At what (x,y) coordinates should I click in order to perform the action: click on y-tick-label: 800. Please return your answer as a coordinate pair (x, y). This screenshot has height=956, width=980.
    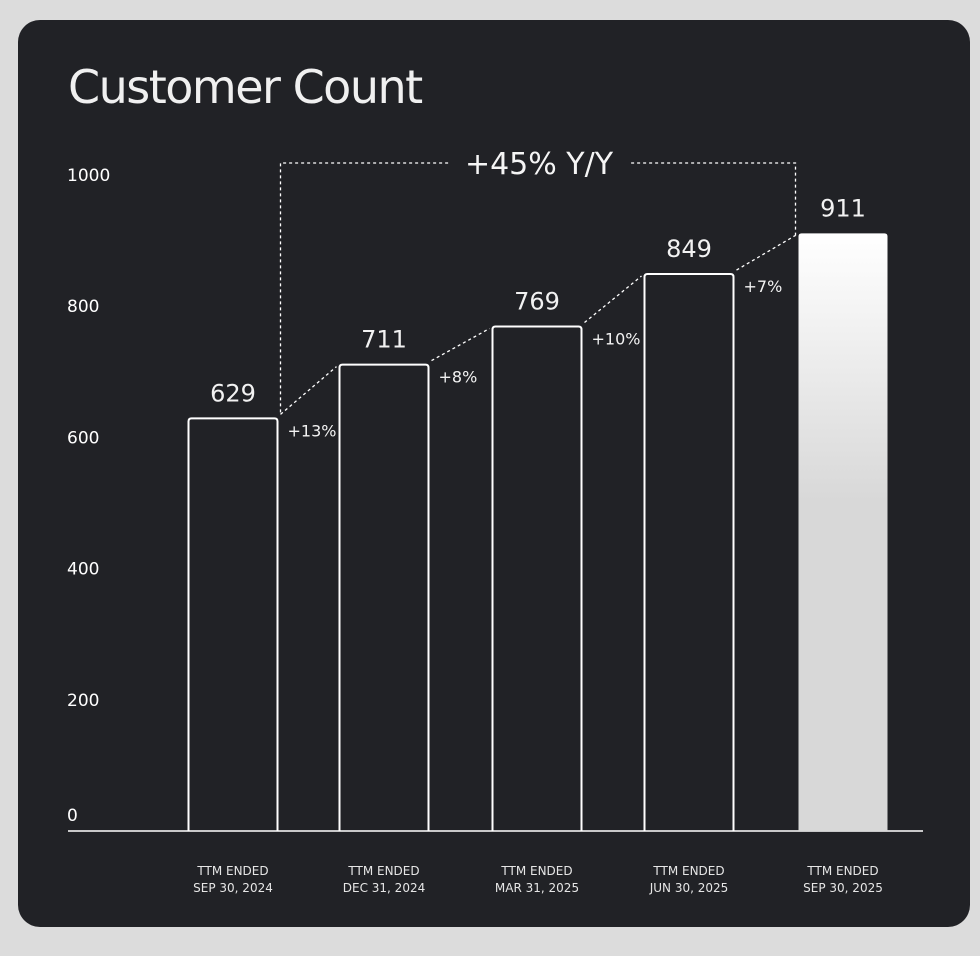
    Looking at the image, I should click on (83, 307).